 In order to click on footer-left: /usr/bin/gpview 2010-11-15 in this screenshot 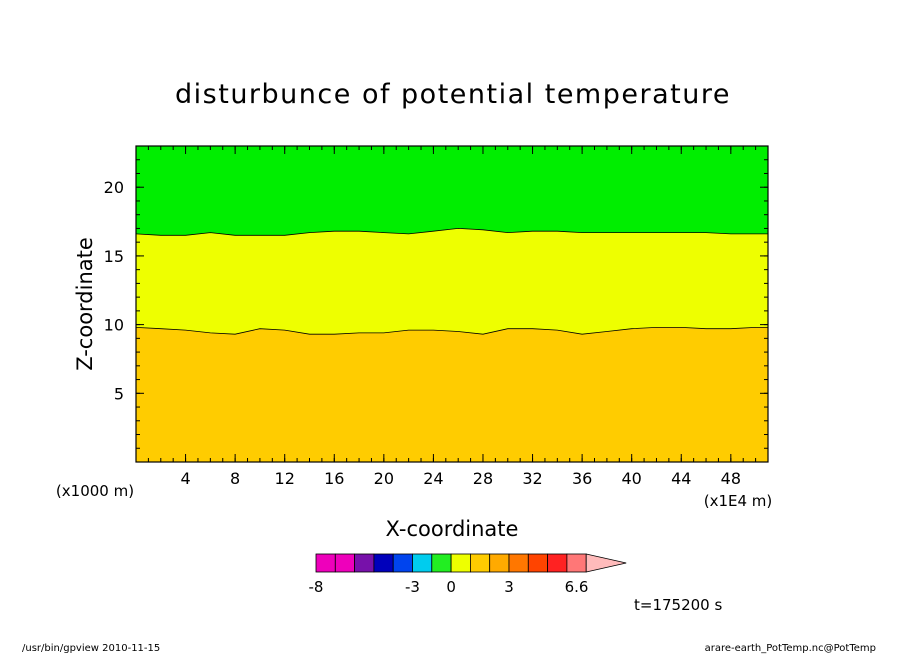, I will do `click(91, 648)`.